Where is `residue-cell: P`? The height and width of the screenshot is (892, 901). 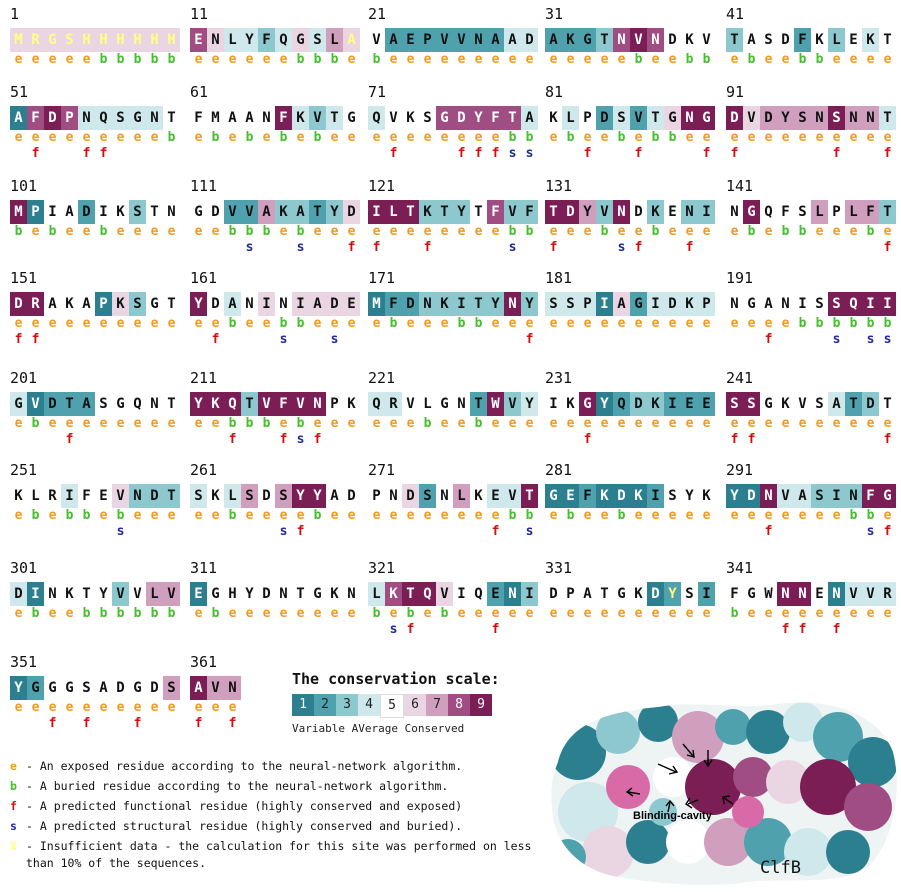
residue-cell: P is located at coordinates (836, 212).